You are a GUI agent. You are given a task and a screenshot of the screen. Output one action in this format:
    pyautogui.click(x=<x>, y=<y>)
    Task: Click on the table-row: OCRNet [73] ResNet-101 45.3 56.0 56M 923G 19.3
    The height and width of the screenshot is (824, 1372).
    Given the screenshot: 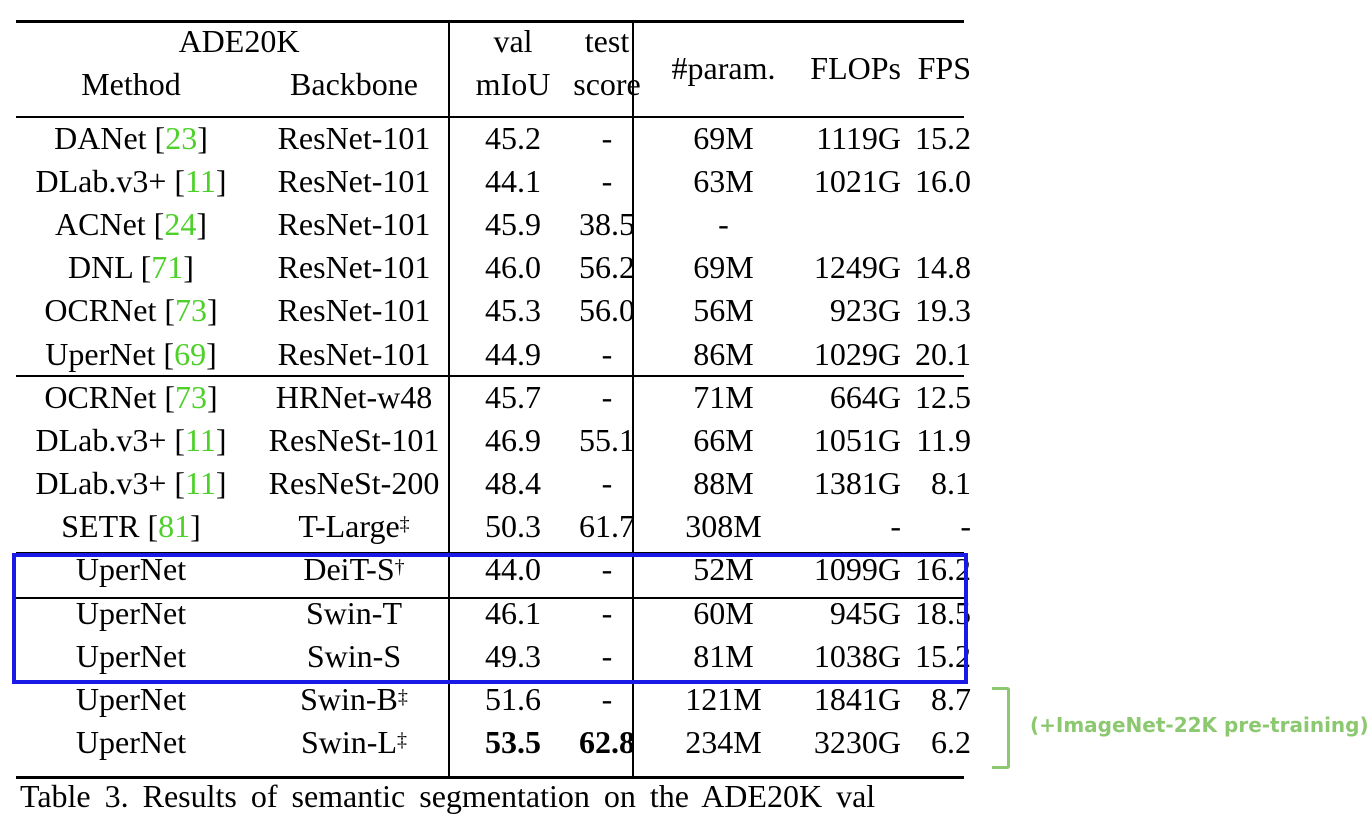 What is the action you would take?
    pyautogui.click(x=493, y=310)
    